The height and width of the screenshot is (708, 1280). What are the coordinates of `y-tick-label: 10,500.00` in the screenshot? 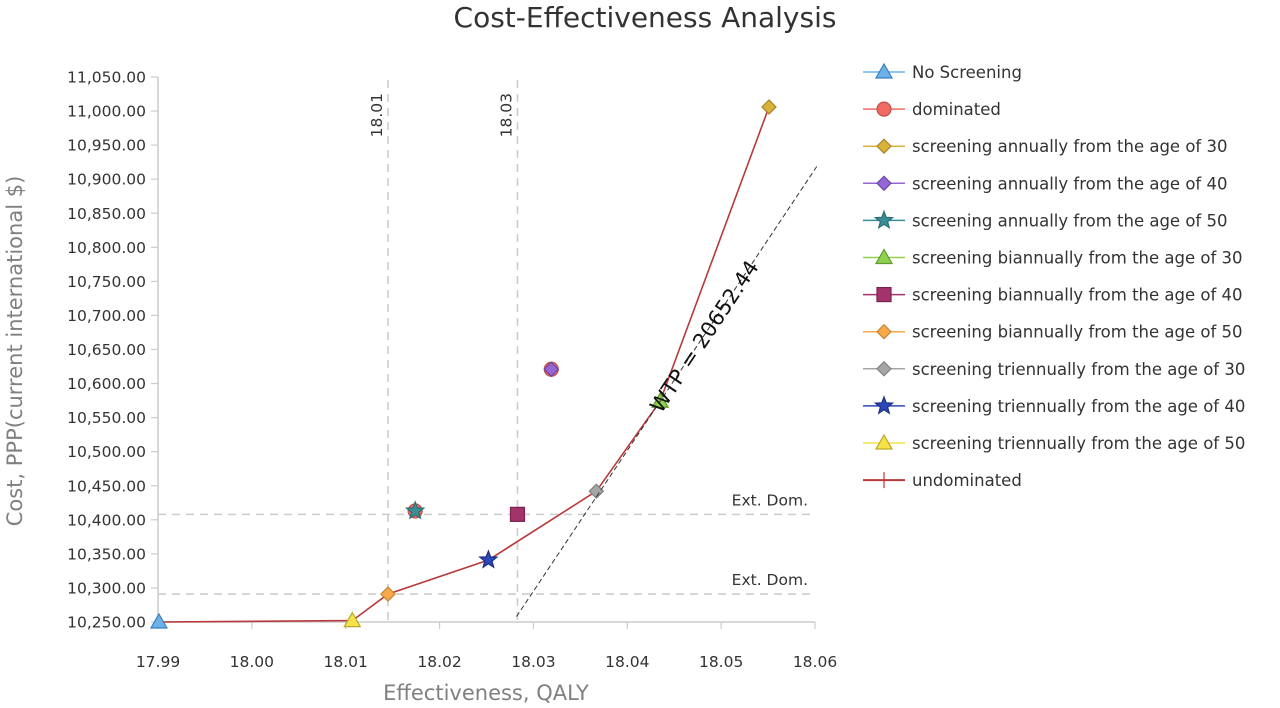 It's located at (106, 452).